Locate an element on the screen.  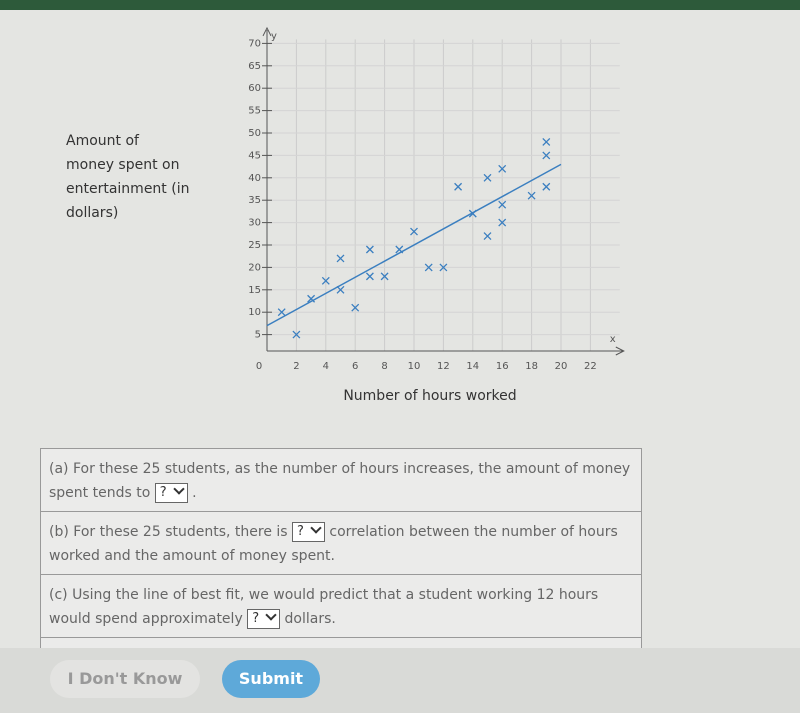
x-tick-label: 10 is located at coordinates (414, 366).